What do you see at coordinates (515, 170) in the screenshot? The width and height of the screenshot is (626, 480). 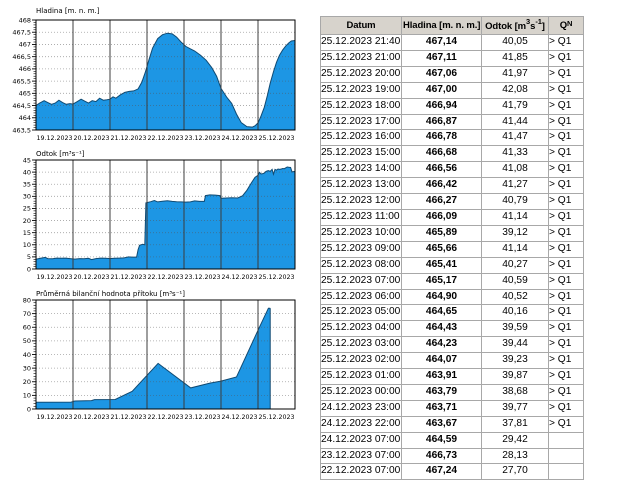 I see `odtok-cell: 41,08` at bounding box center [515, 170].